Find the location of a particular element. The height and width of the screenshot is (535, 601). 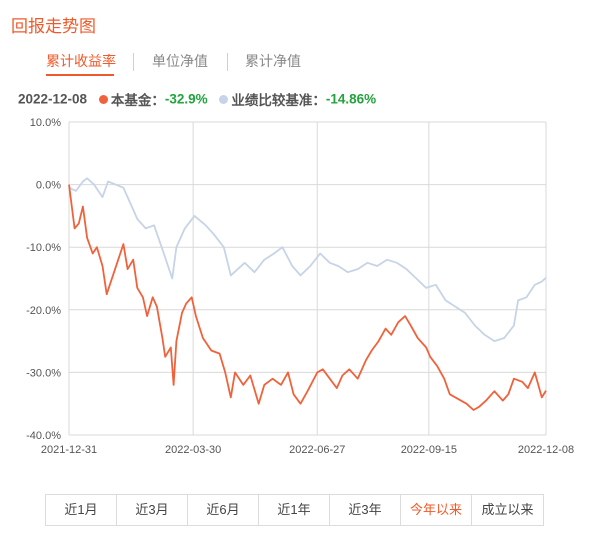

y-tick-label: 0.0% is located at coordinates (48, 186).